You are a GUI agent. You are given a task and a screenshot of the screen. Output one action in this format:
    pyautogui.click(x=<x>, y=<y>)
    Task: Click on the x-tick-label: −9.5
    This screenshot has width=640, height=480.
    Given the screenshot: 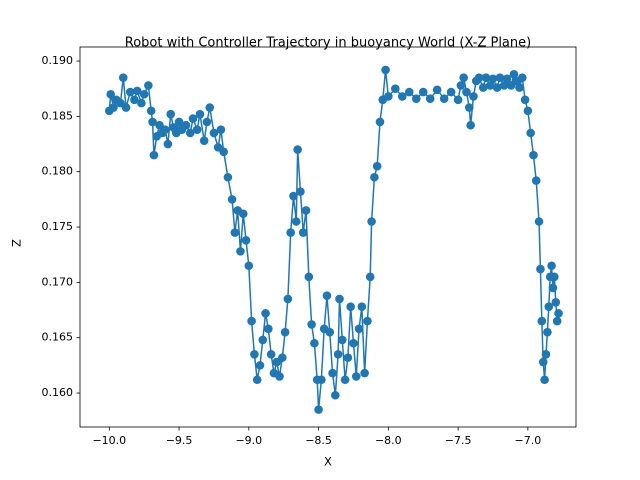 What is the action you would take?
    pyautogui.click(x=179, y=440)
    